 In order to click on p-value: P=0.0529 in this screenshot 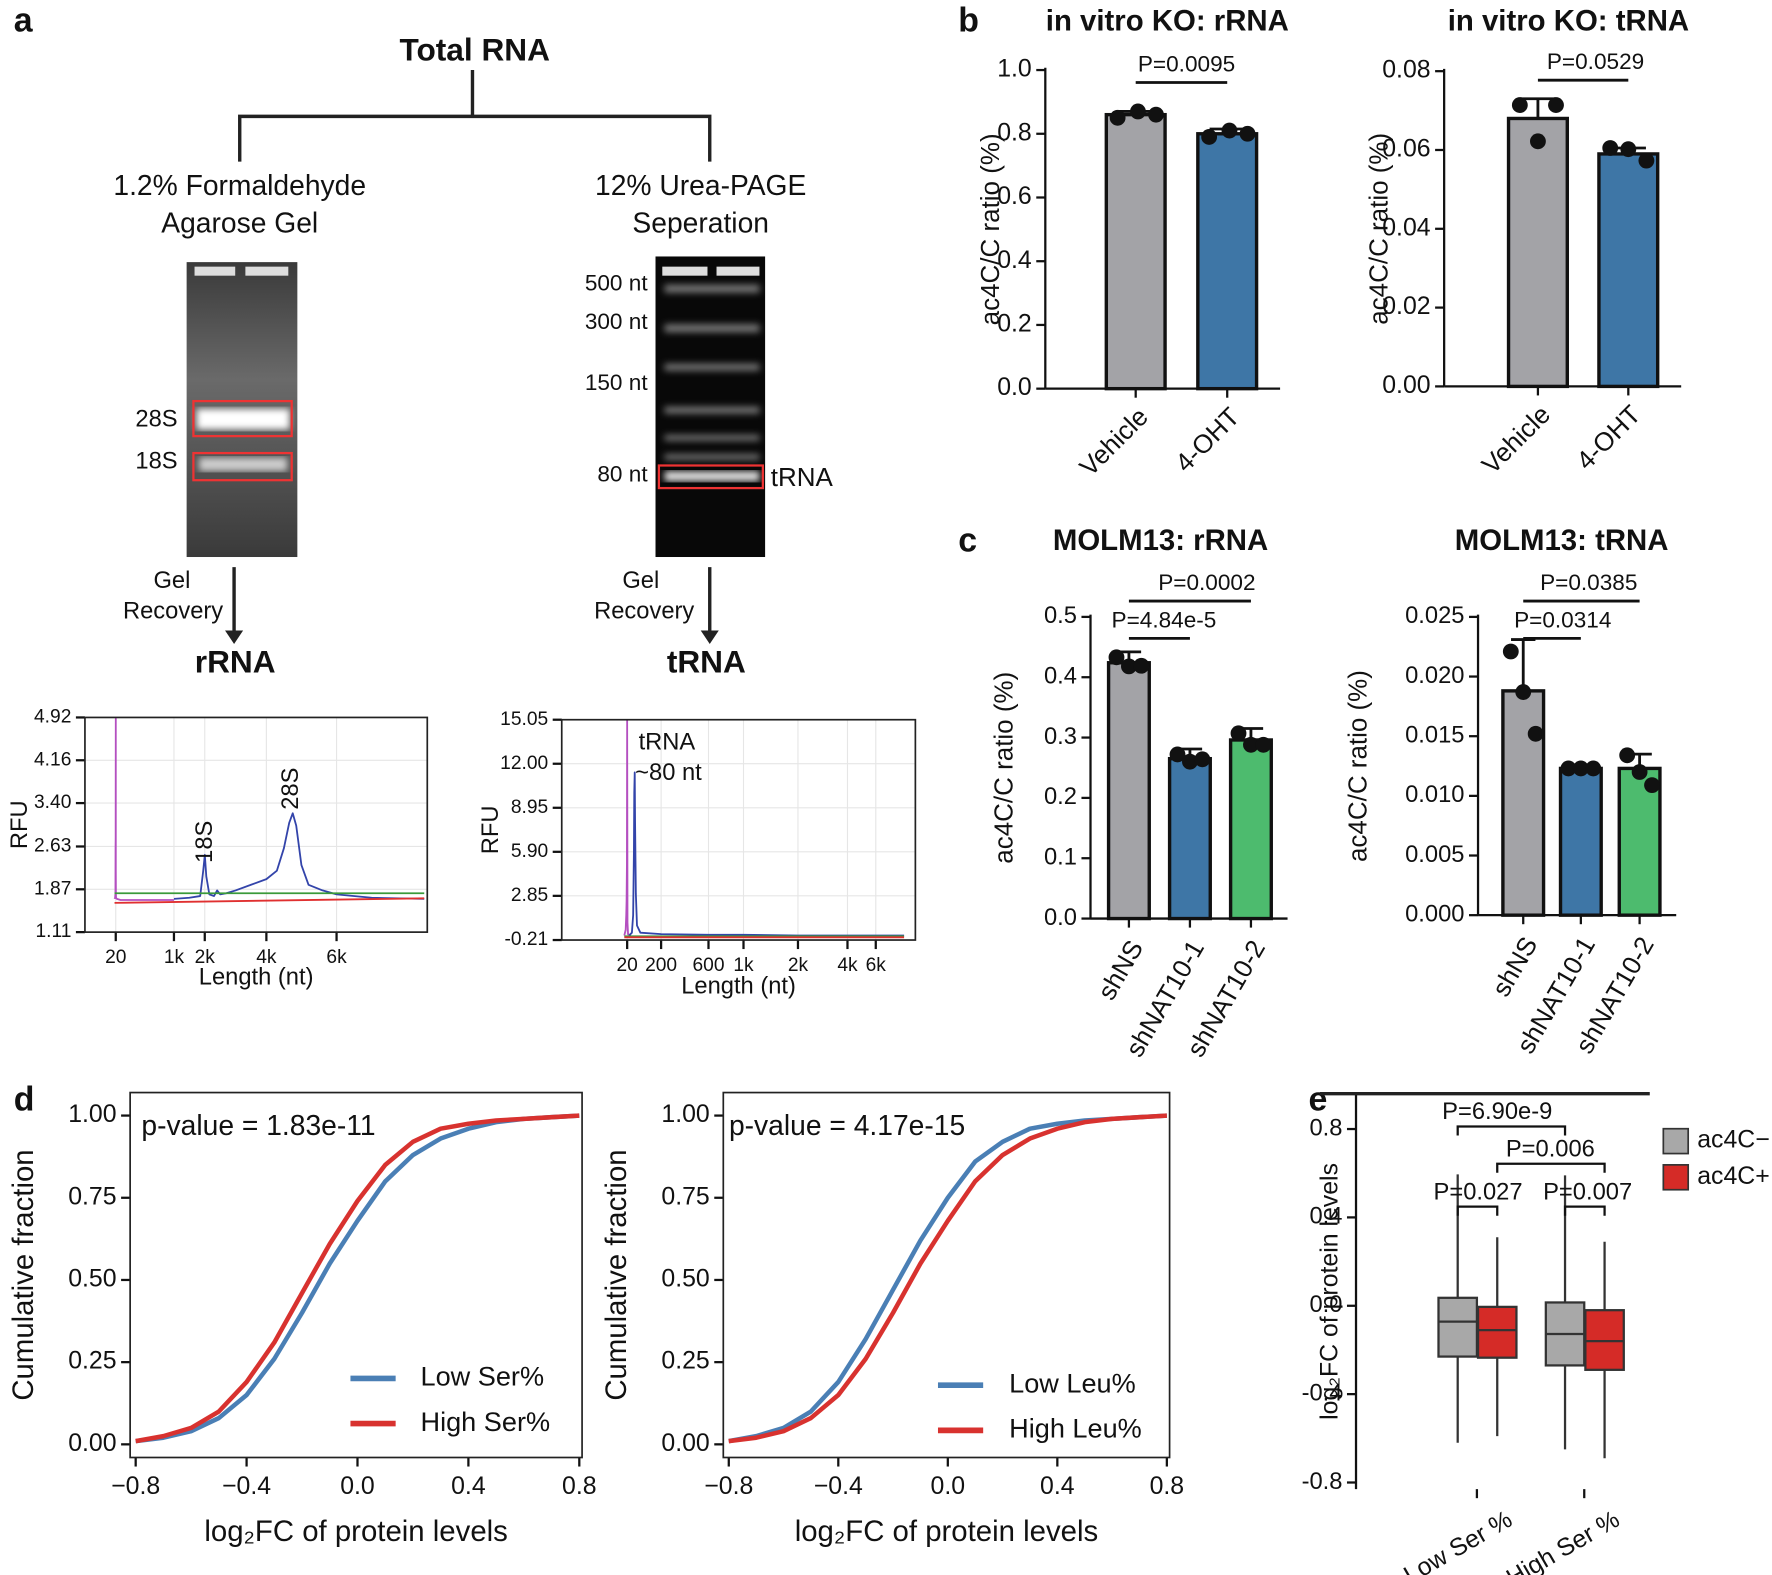, I will do `click(1595, 61)`.